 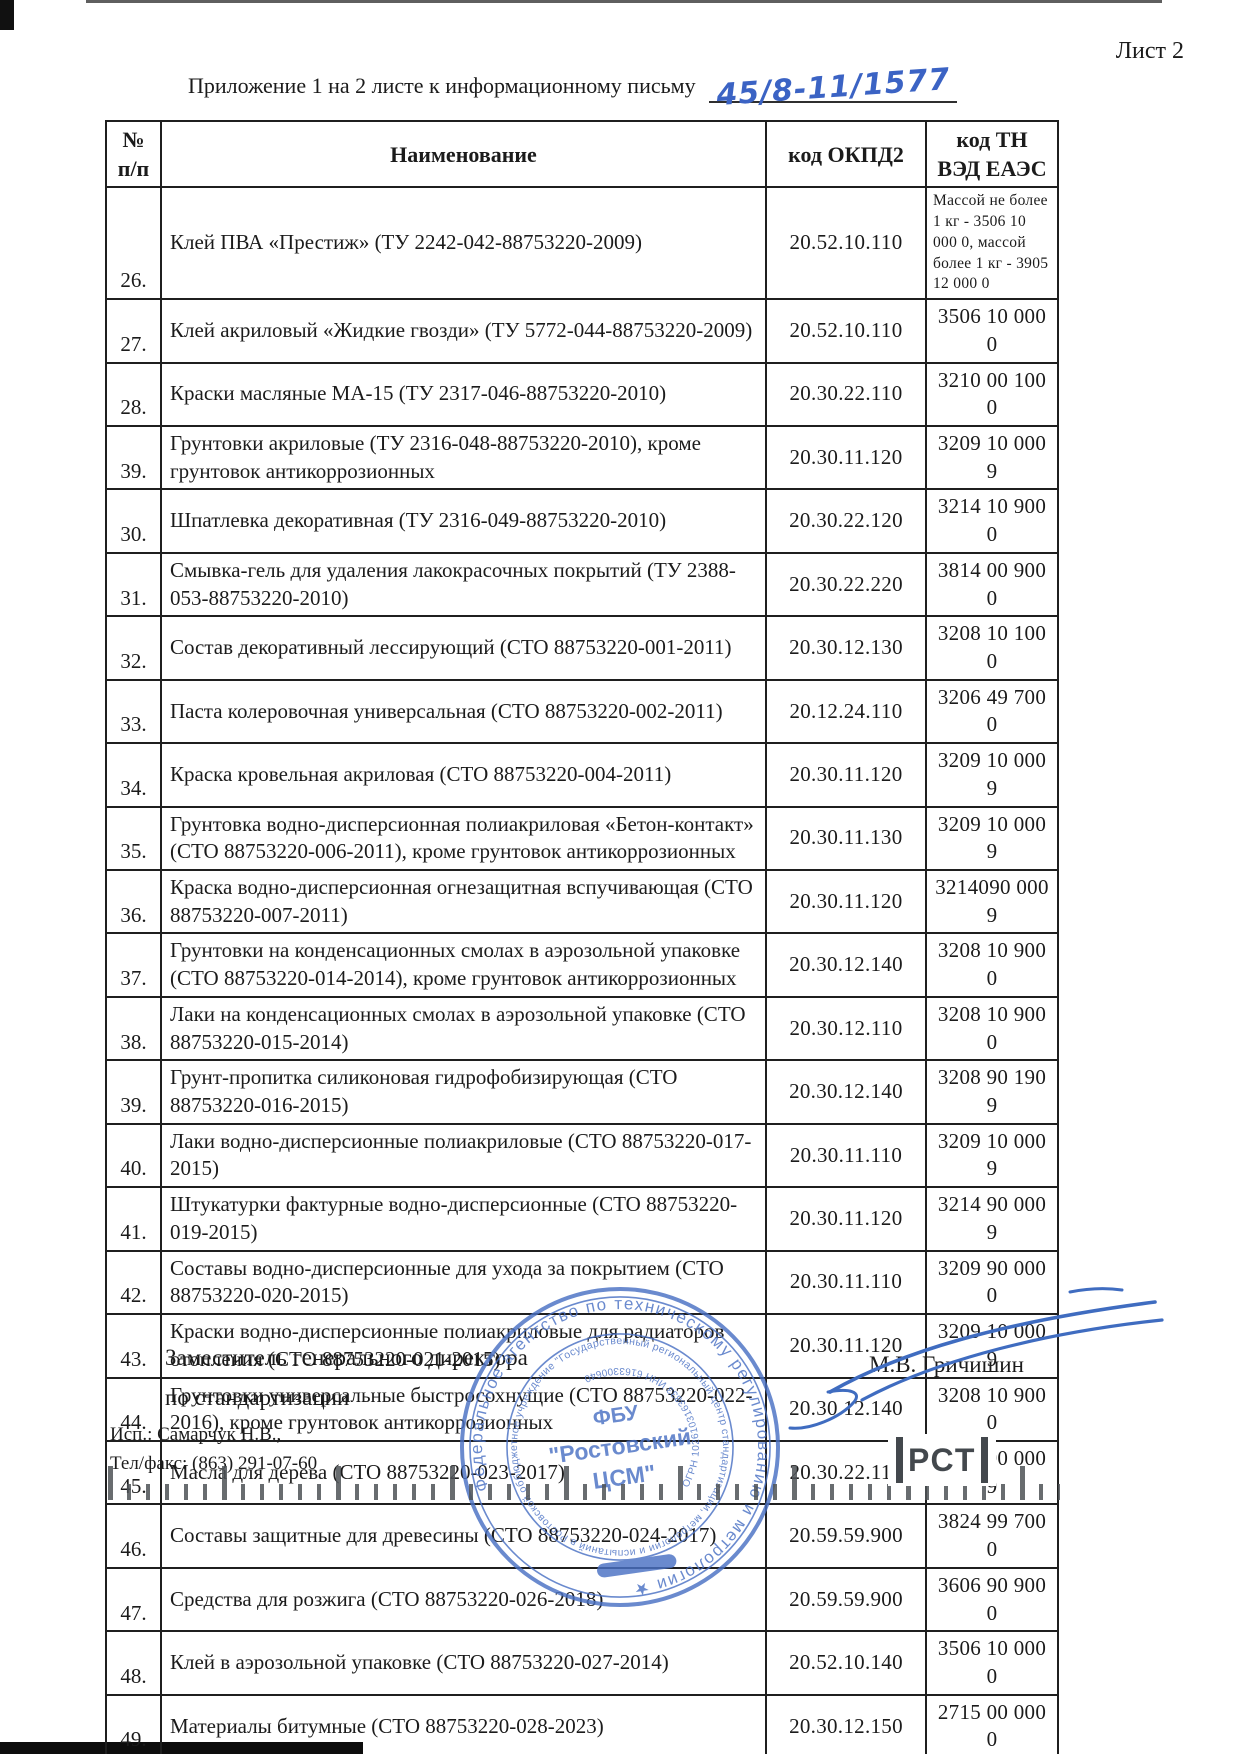 I want to click on row-number: 33., so click(x=133, y=711).